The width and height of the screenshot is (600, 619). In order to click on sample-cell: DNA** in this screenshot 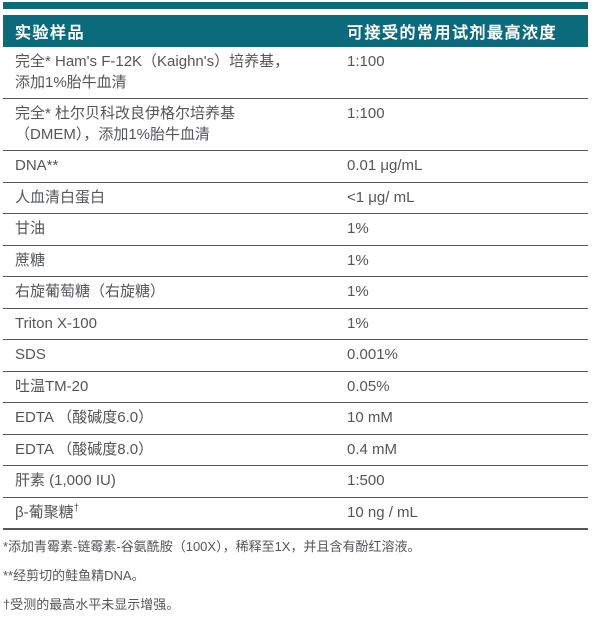, I will do `click(37, 165)`.